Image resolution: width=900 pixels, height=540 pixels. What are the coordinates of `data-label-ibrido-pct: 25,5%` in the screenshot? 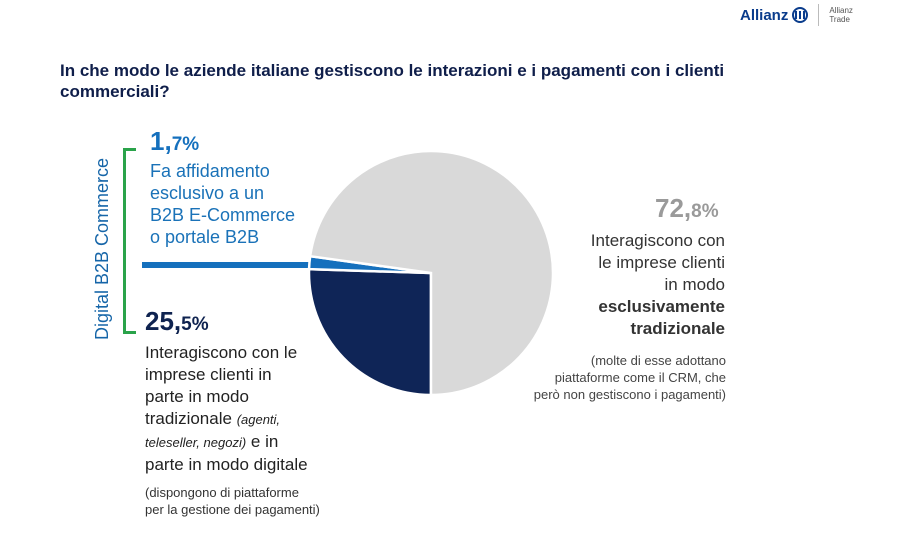 It's located at (177, 321).